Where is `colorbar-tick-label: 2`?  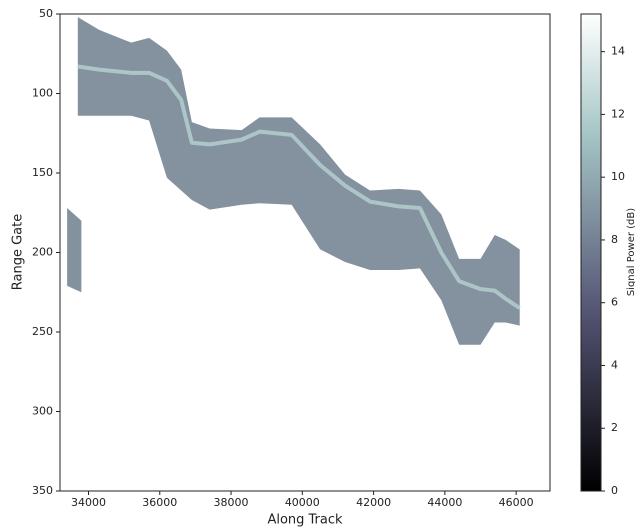
colorbar-tick-label: 2 is located at coordinates (614, 427).